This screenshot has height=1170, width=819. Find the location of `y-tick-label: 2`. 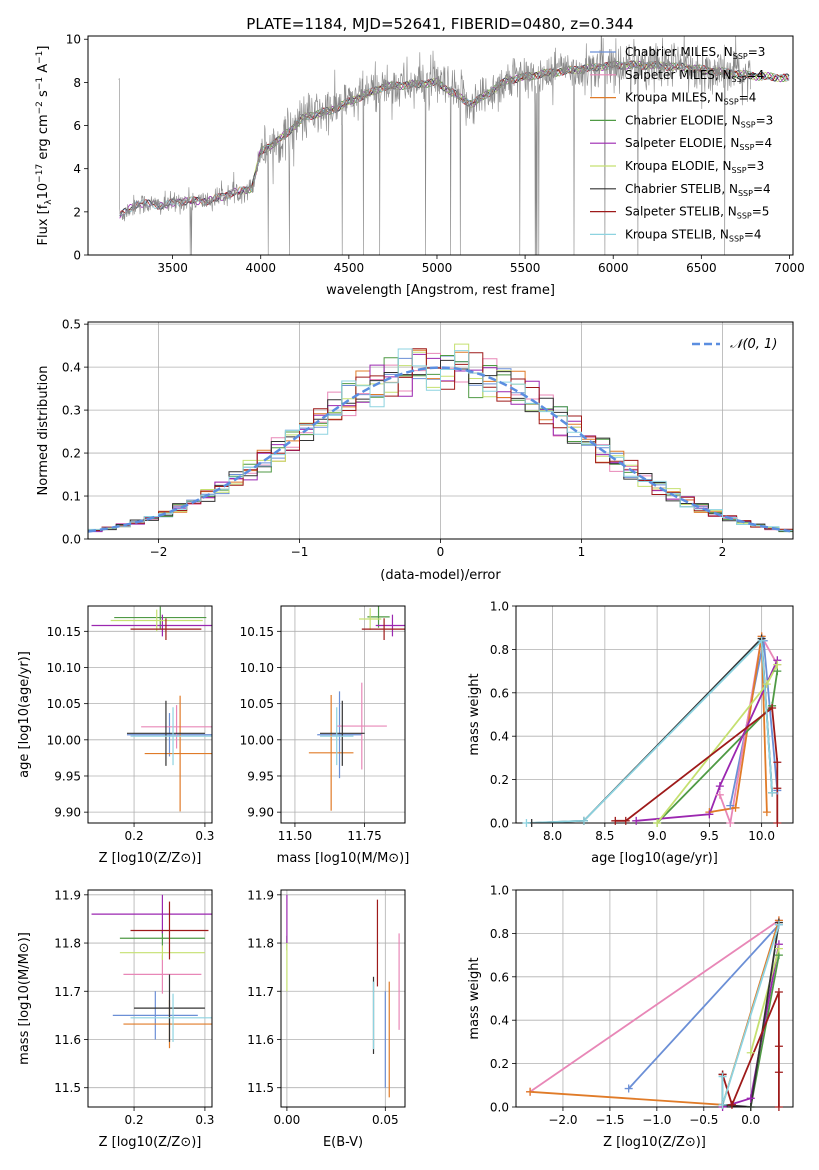

y-tick-label: 2 is located at coordinates (77, 212).